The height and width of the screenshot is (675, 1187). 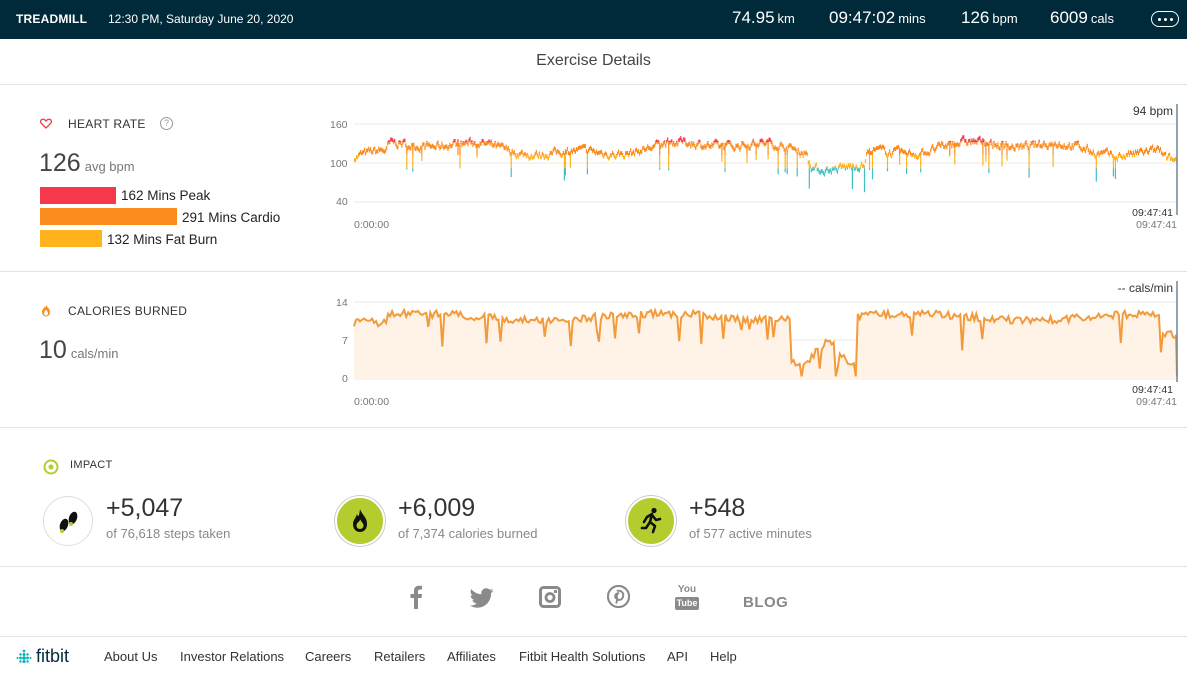 I want to click on y-tick-label: 0, so click(x=345, y=379).